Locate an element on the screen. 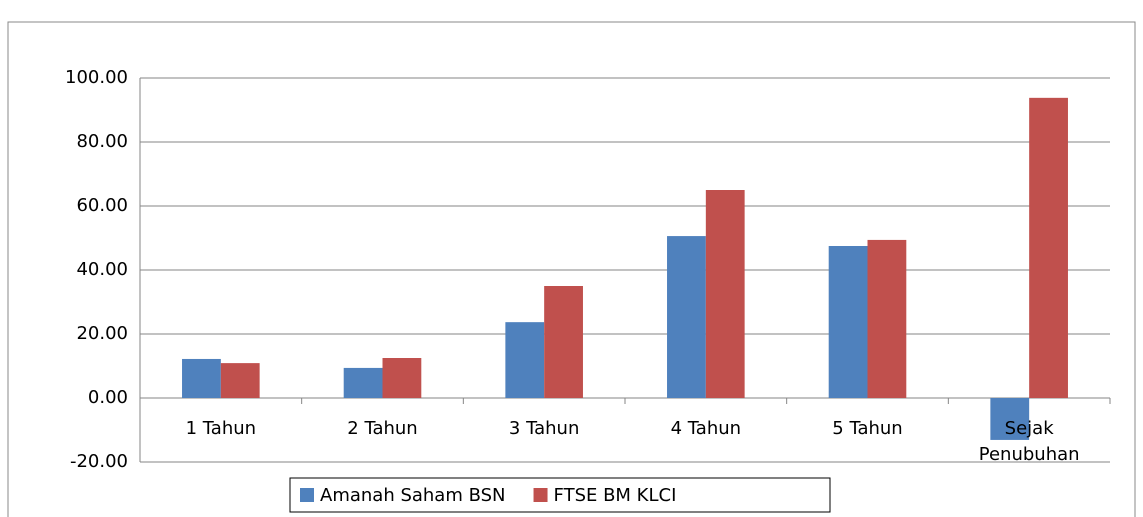 This screenshot has width=1143, height=517. y-tick-label: 100.00 is located at coordinates (96, 77).